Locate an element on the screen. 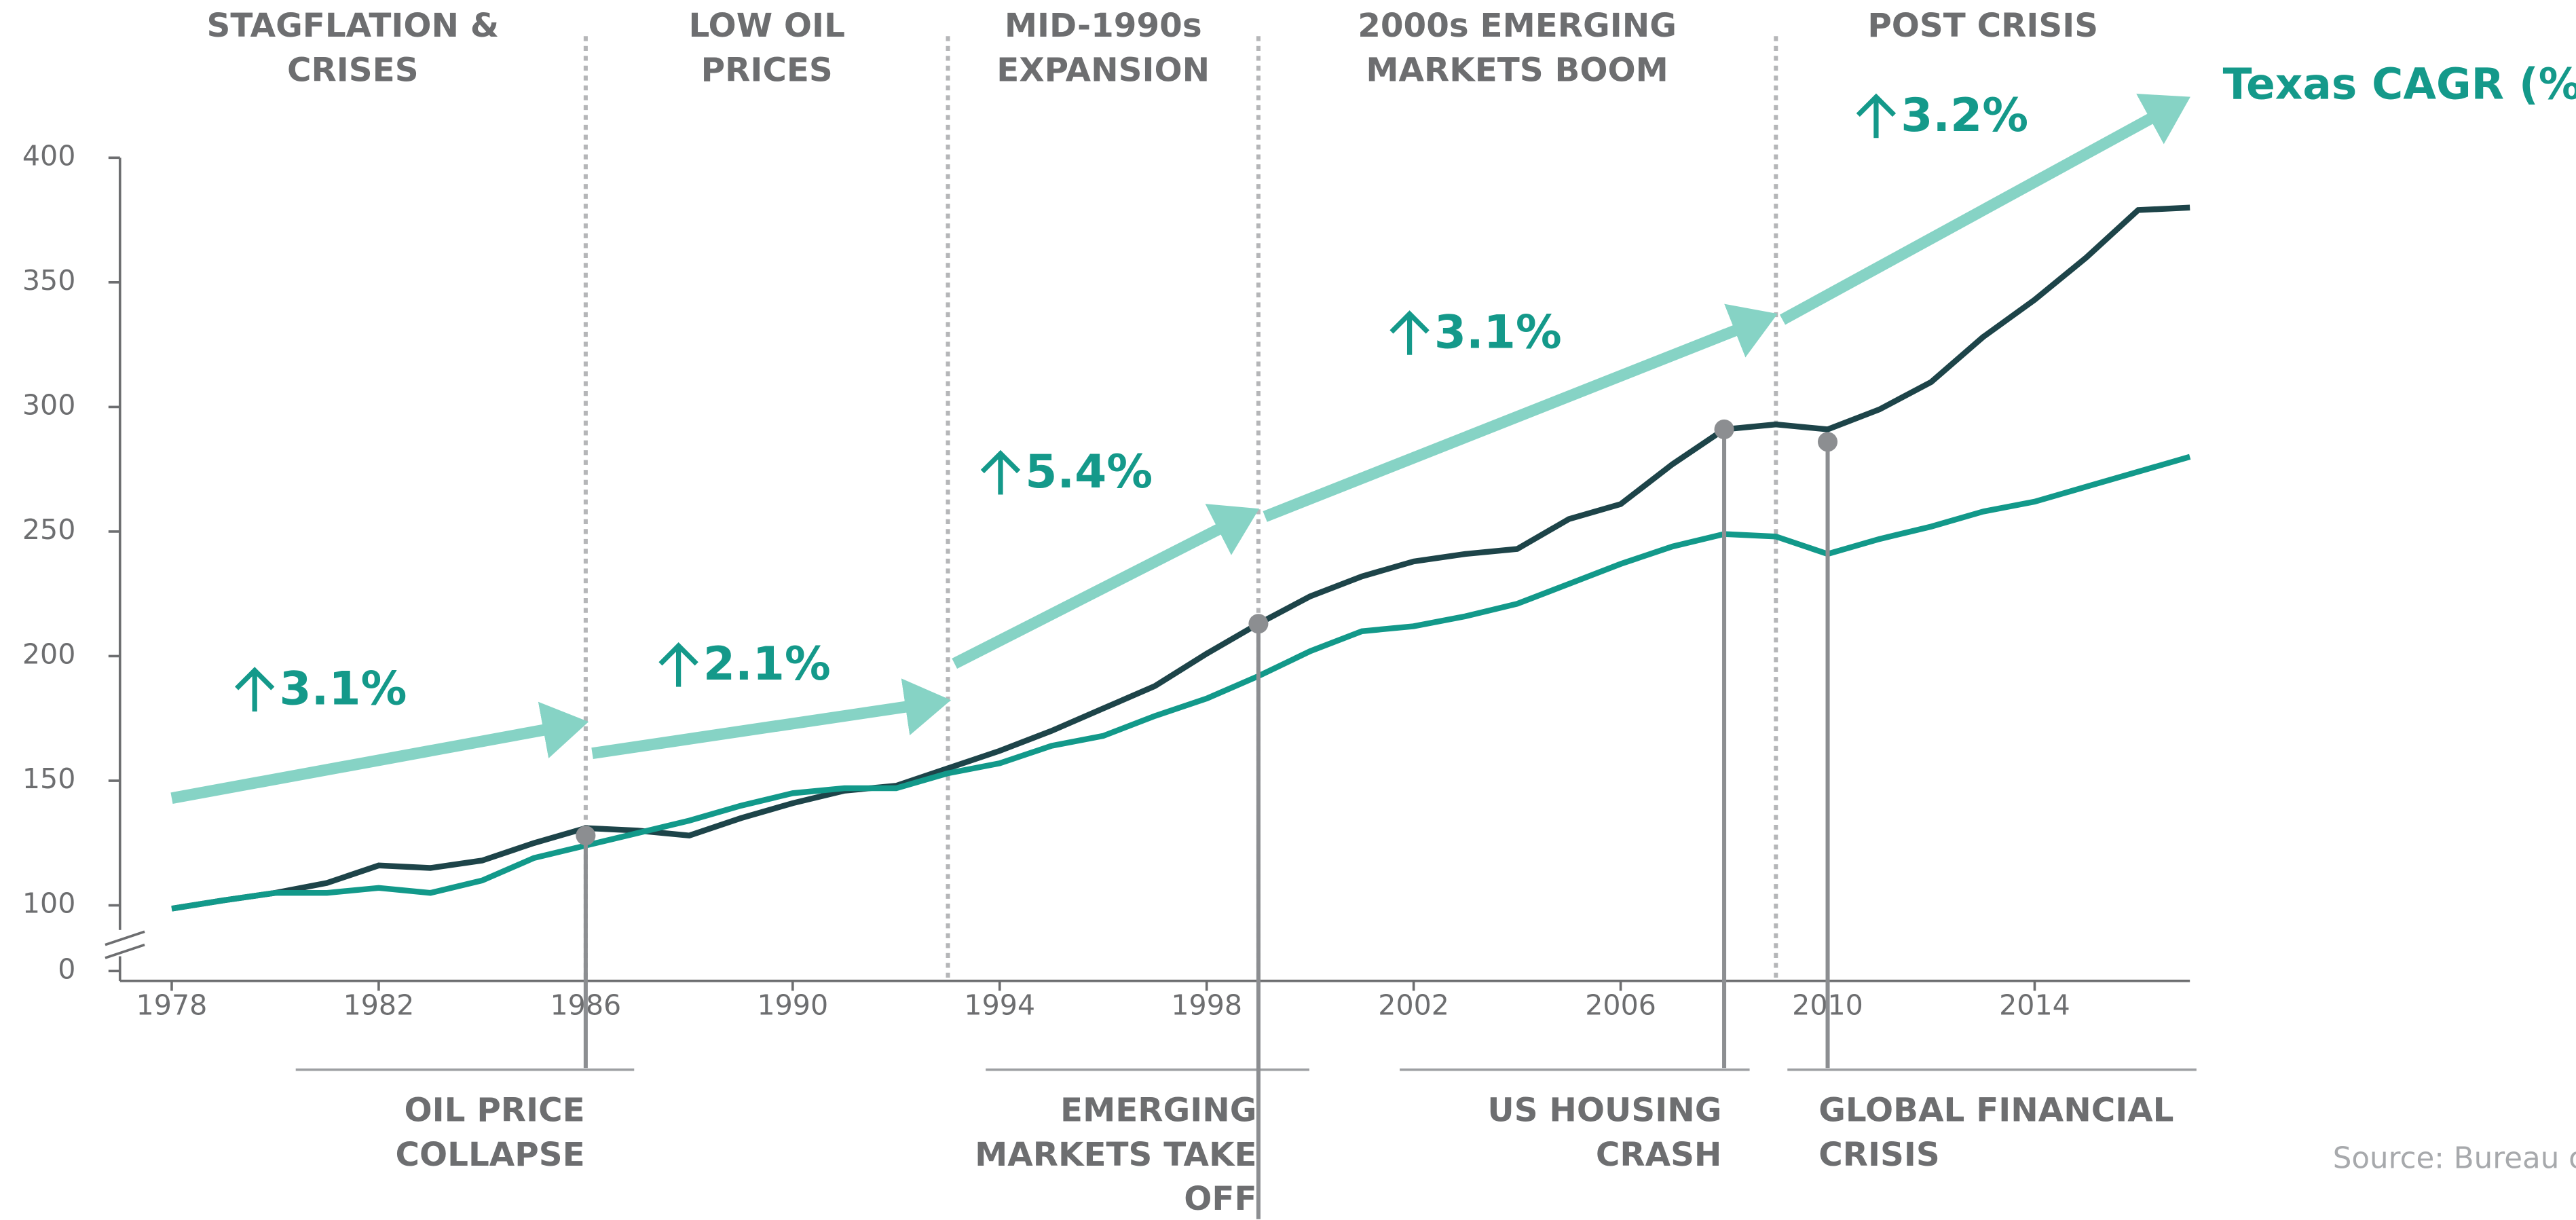  x-tick-label: 2002 is located at coordinates (1414, 1005).